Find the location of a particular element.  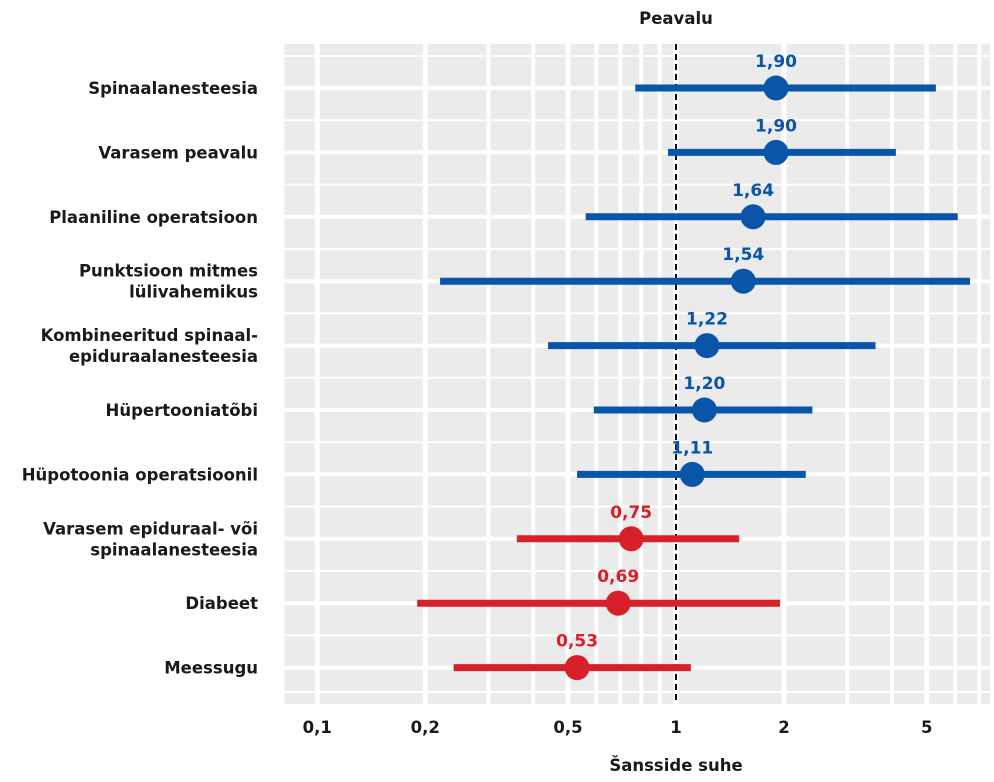

row-label: spinaalanesteesia is located at coordinates (174, 549).